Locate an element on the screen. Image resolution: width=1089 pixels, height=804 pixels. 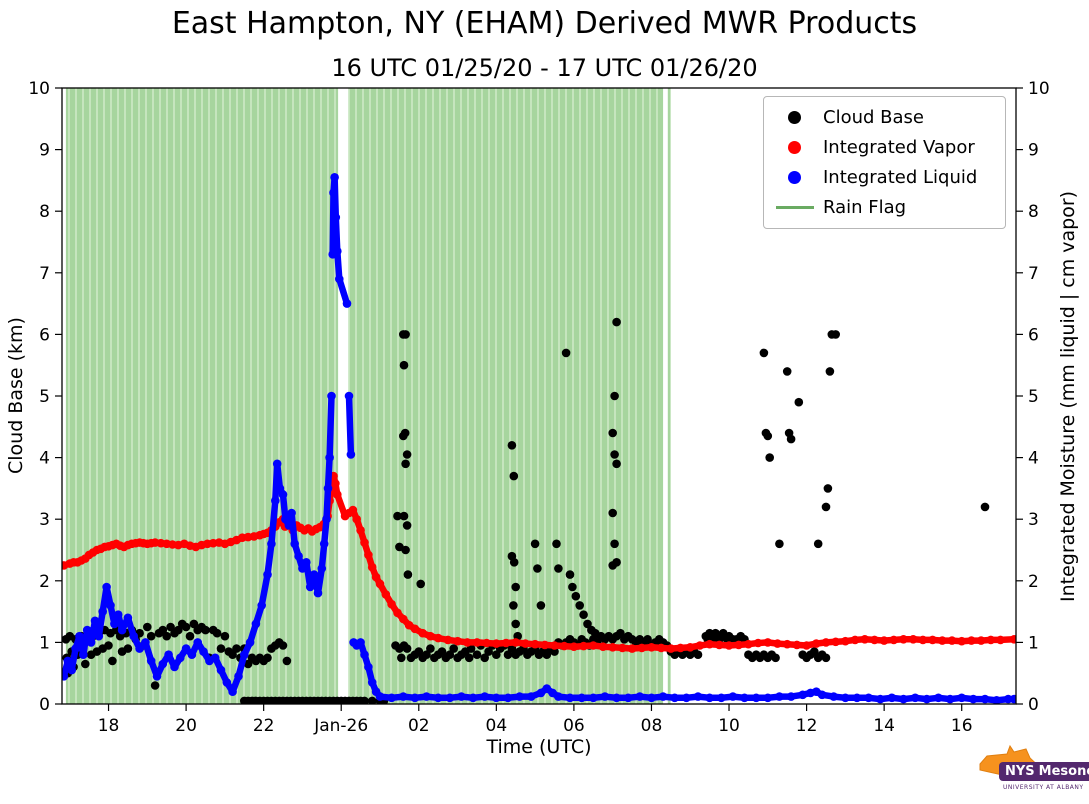
y-tick-label-left: 7 is located at coordinates (44, 274).